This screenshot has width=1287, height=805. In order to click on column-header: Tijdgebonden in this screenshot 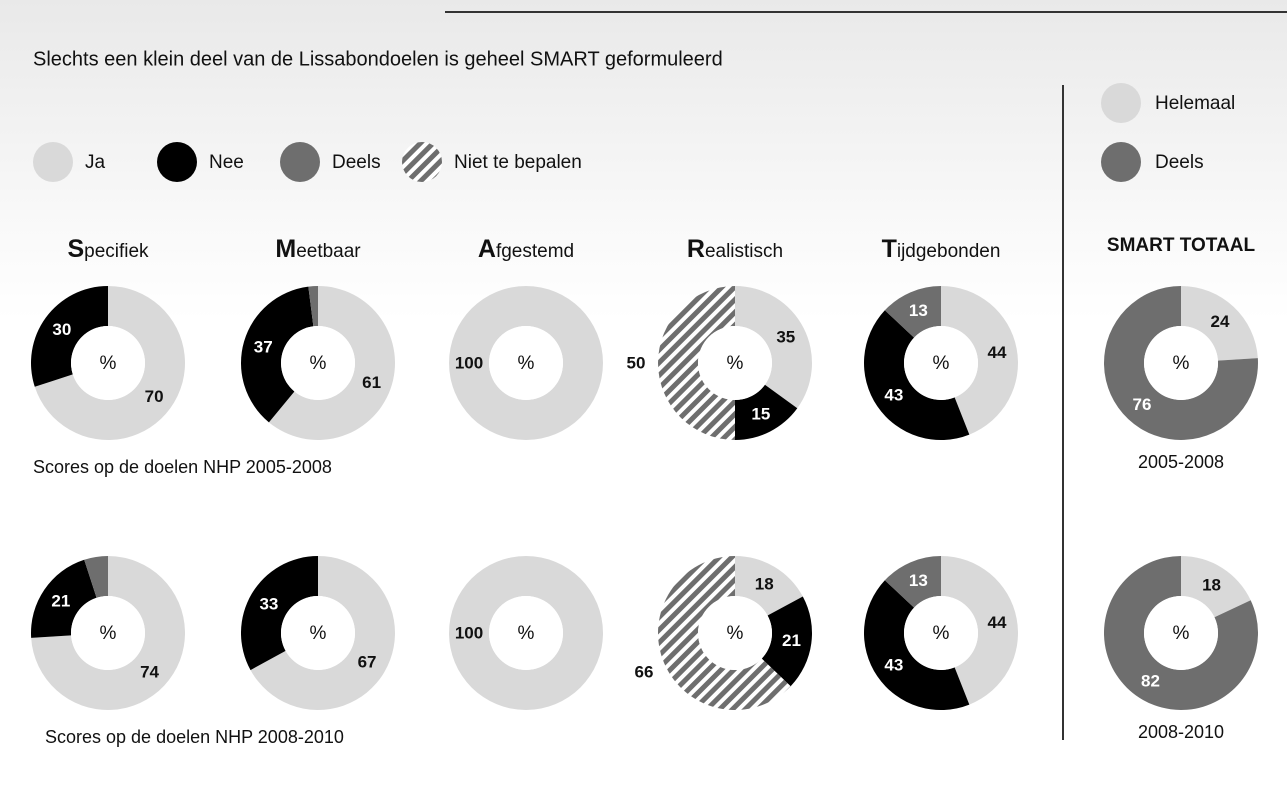, I will do `click(941, 249)`.